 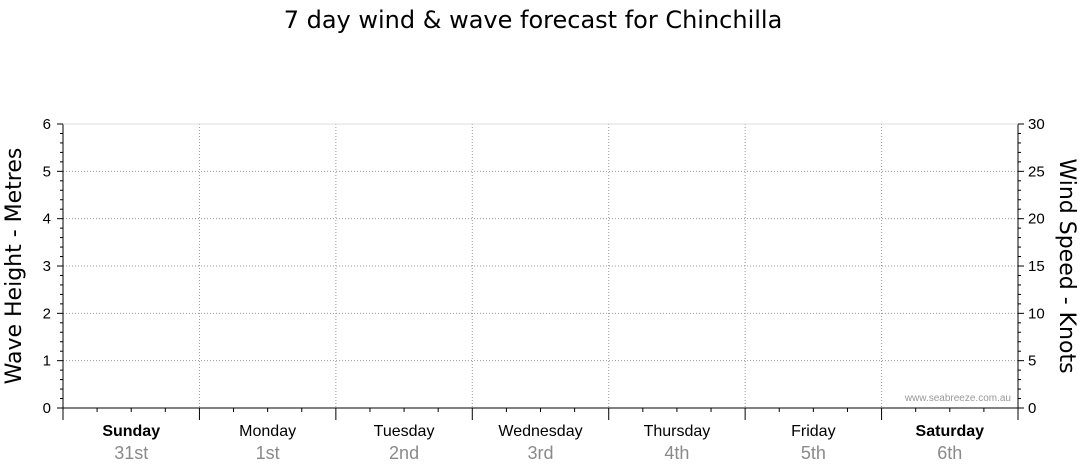 What do you see at coordinates (540, 453) in the screenshot?
I see `day-date-label: 3rd` at bounding box center [540, 453].